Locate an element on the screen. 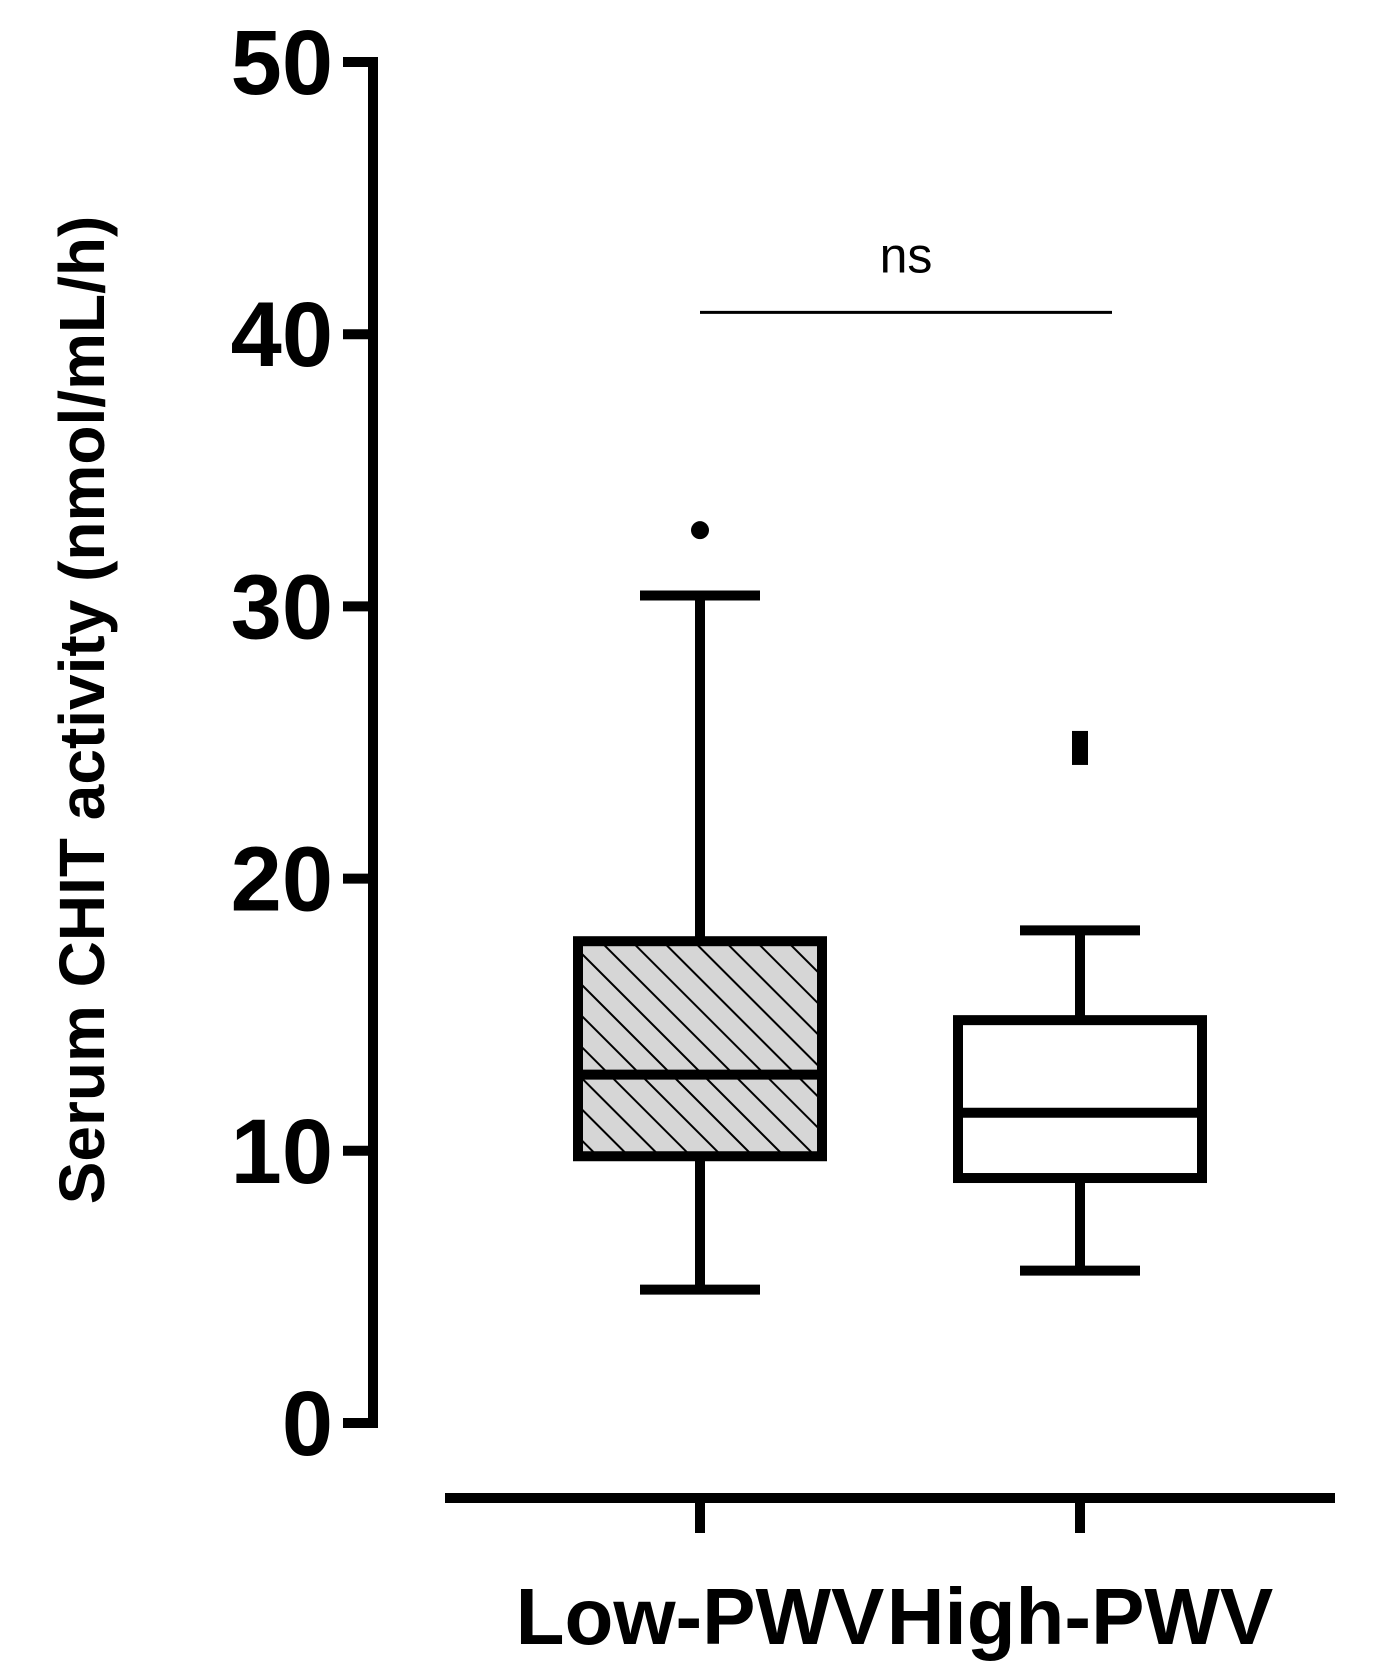 The image size is (1379, 1677). box-low-pwv is located at coordinates (700, 908).